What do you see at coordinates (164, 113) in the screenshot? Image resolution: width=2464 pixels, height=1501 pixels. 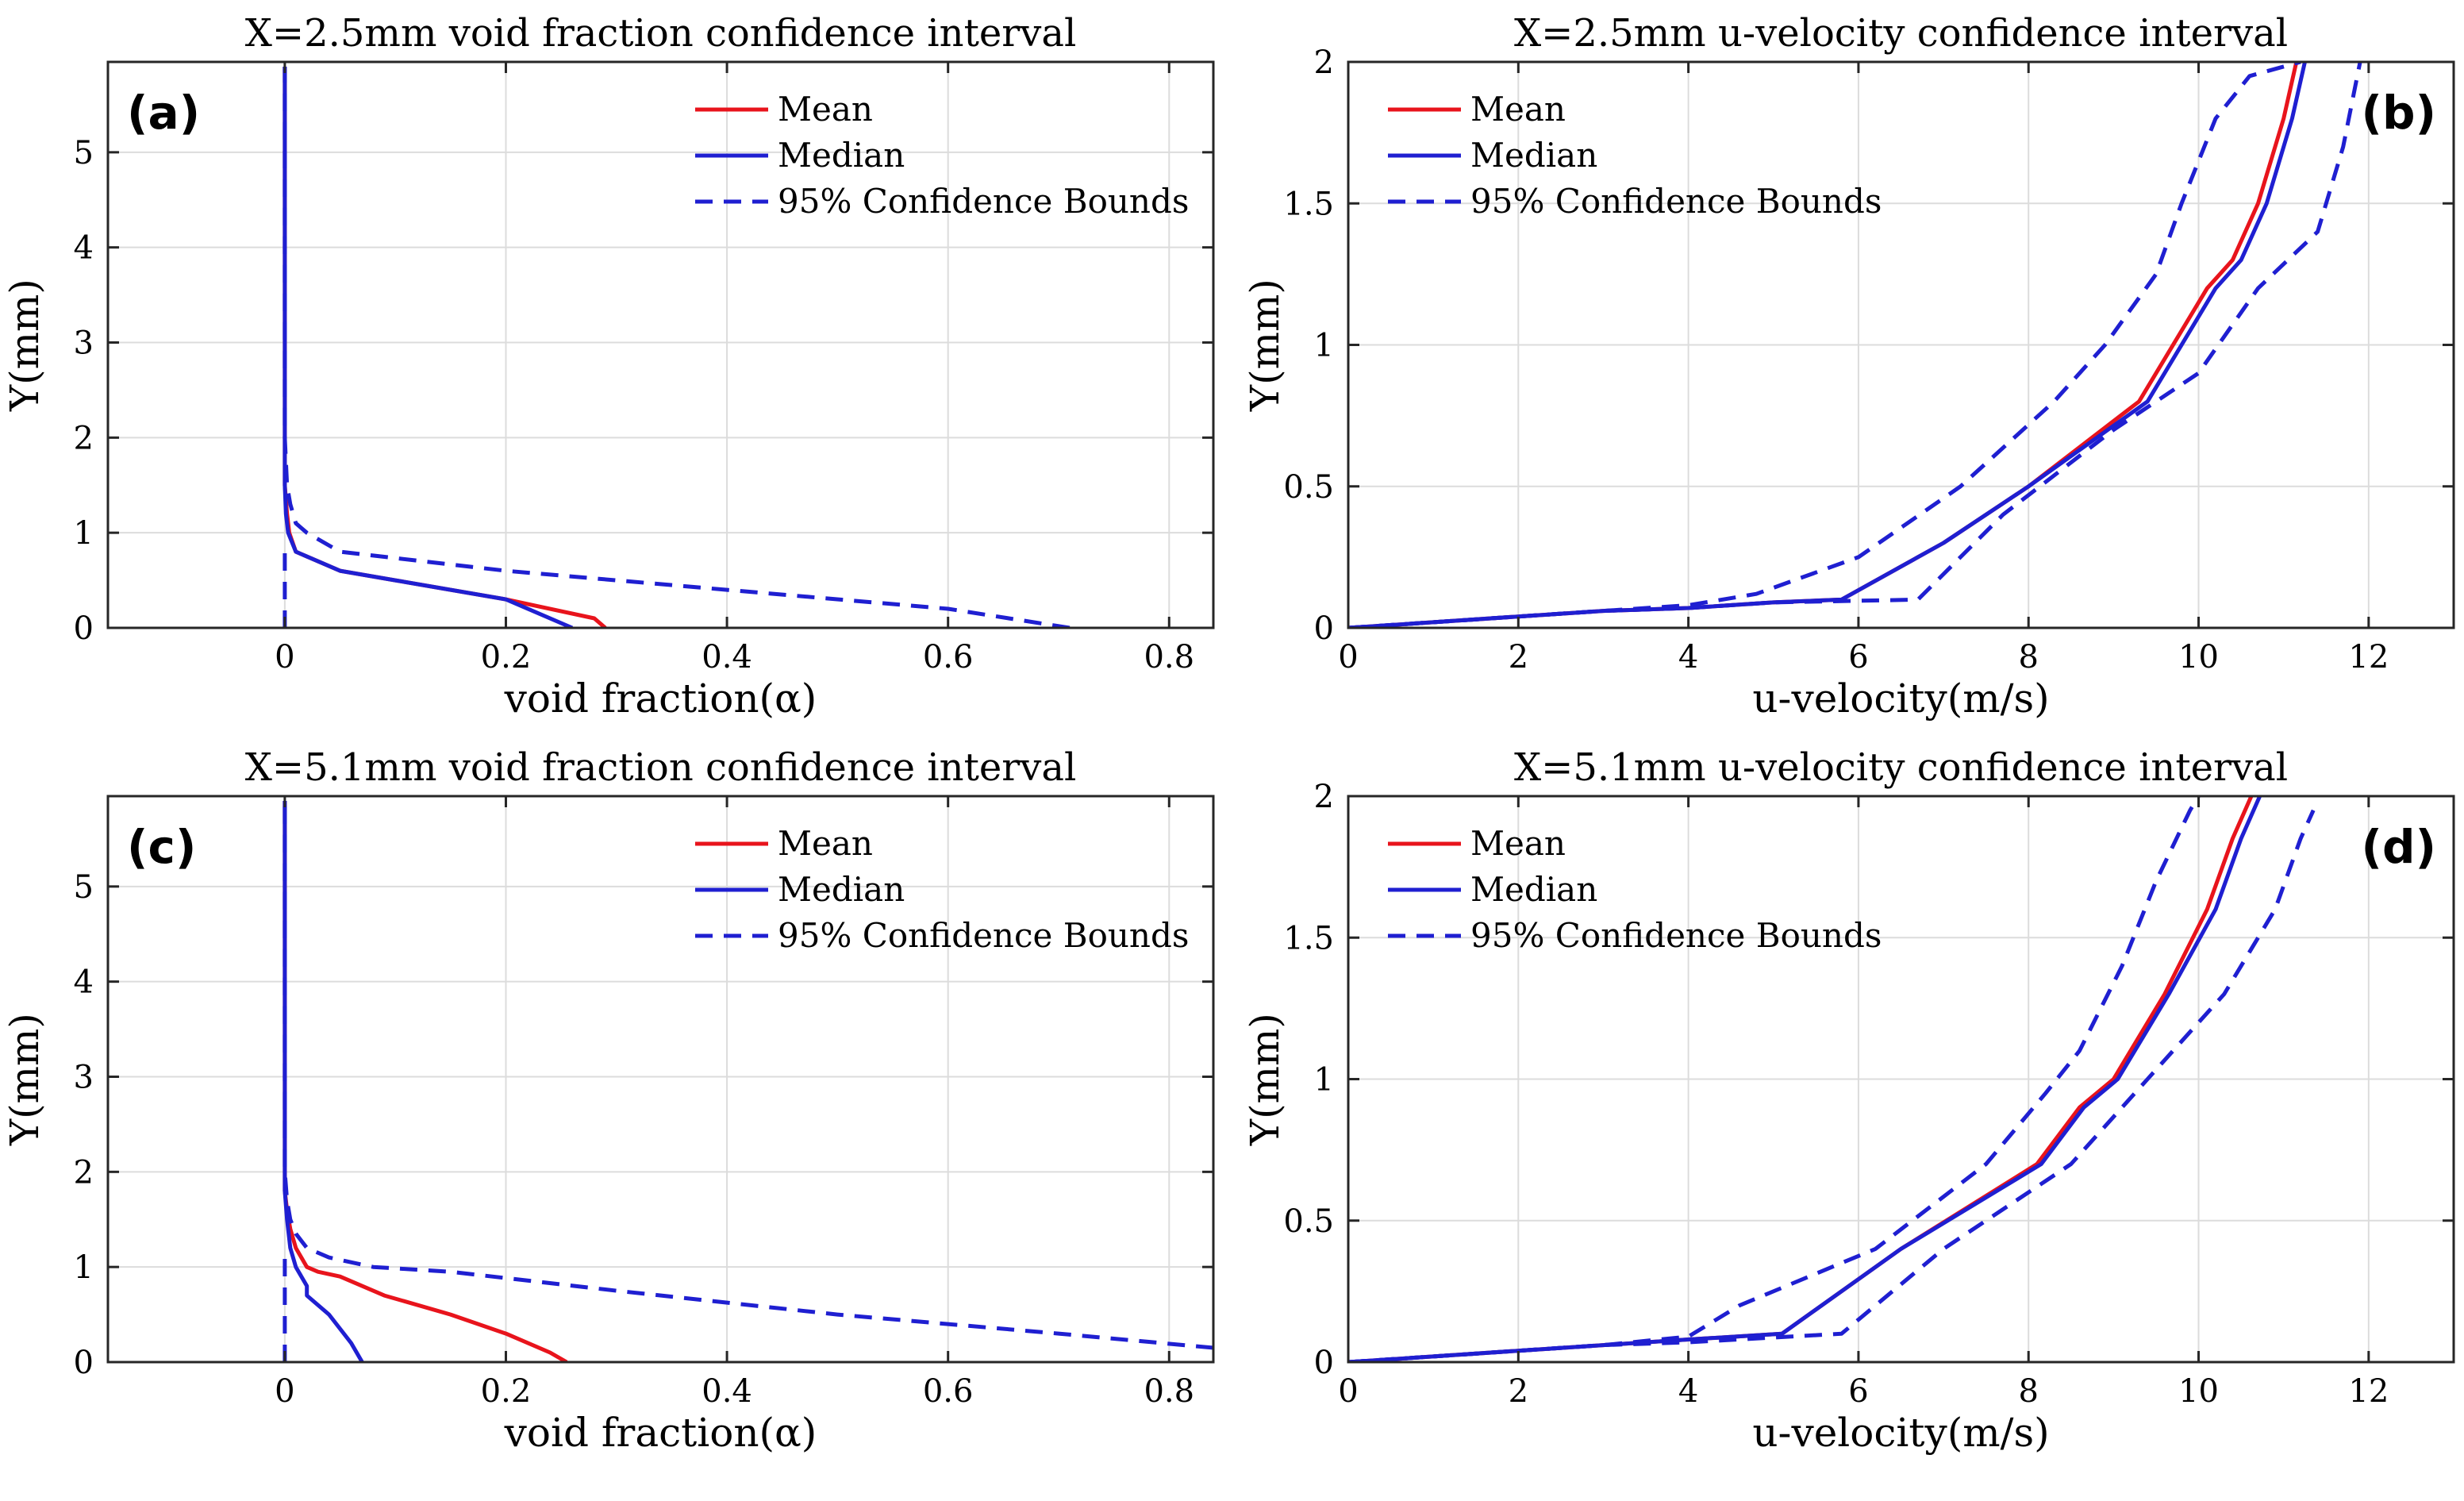 I see `panel-label: (a)` at bounding box center [164, 113].